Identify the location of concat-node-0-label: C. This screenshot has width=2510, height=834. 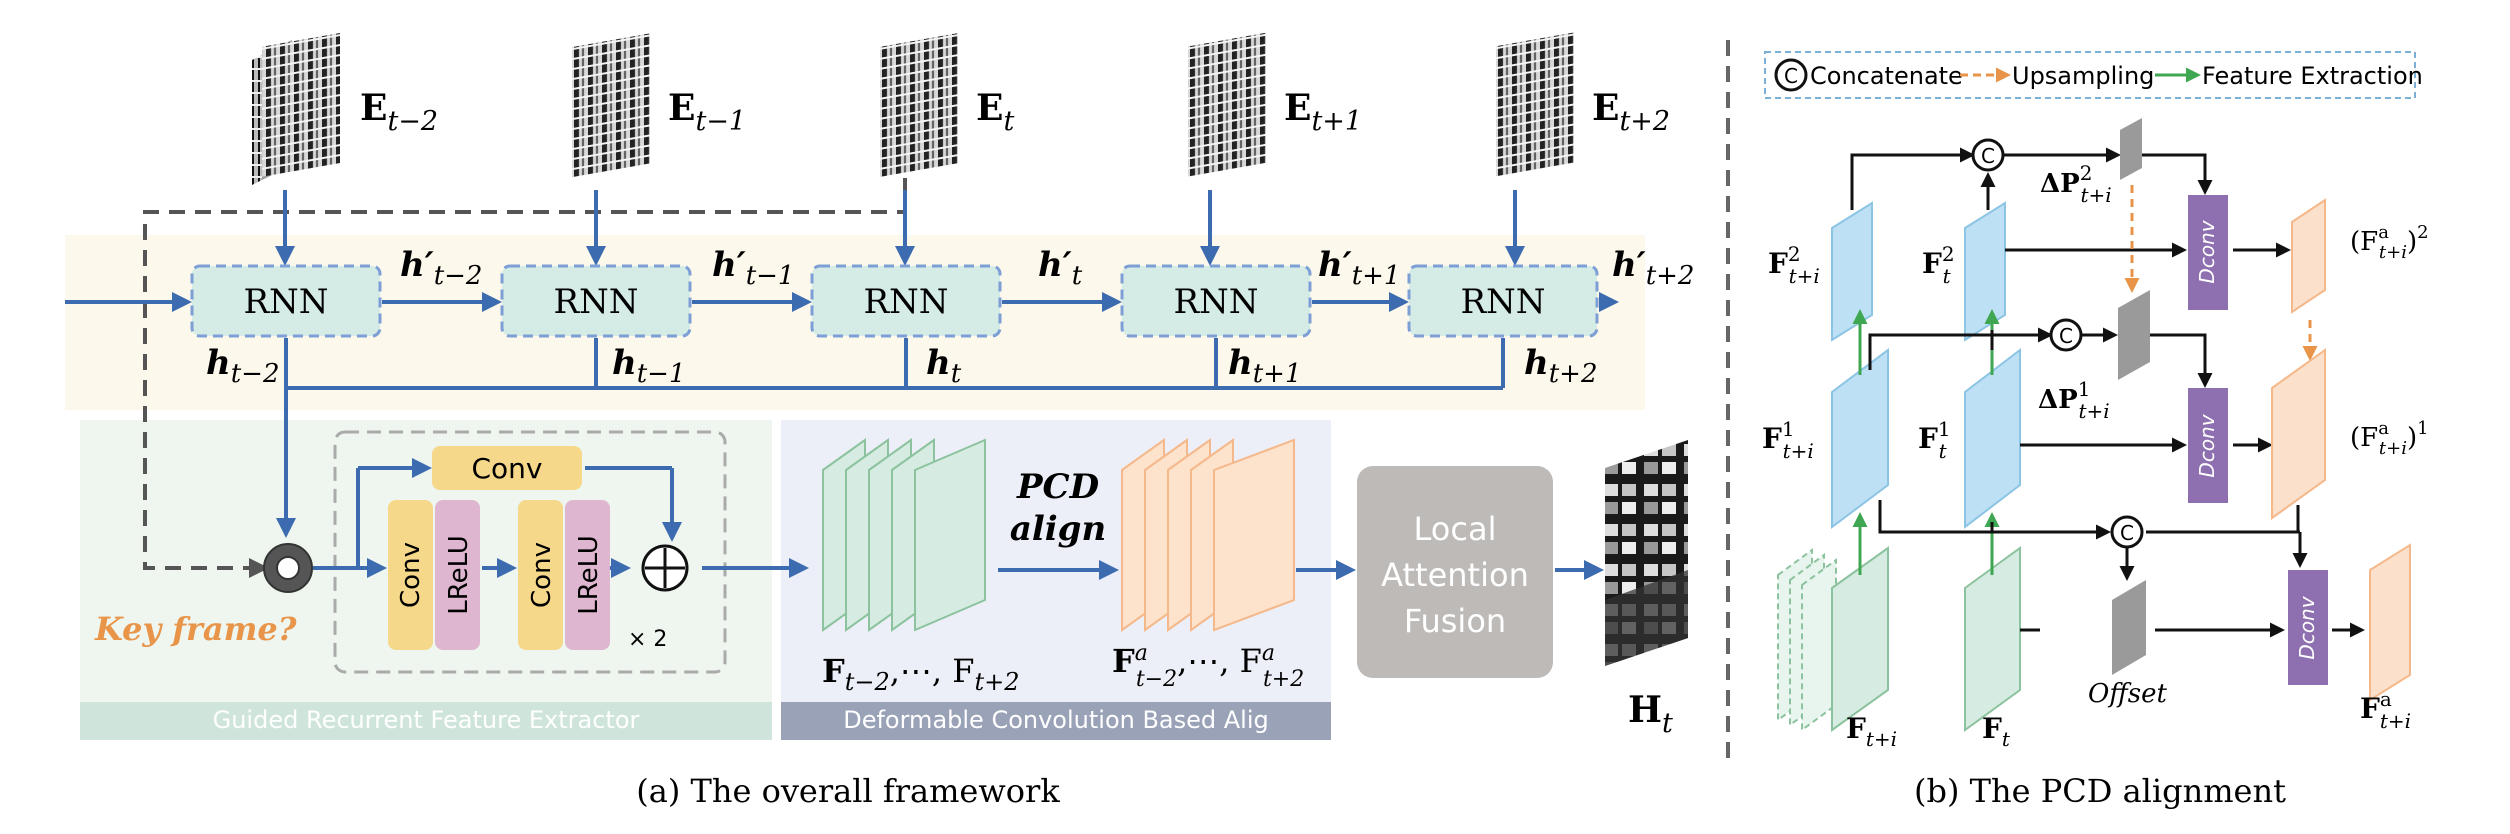
(2127, 533).